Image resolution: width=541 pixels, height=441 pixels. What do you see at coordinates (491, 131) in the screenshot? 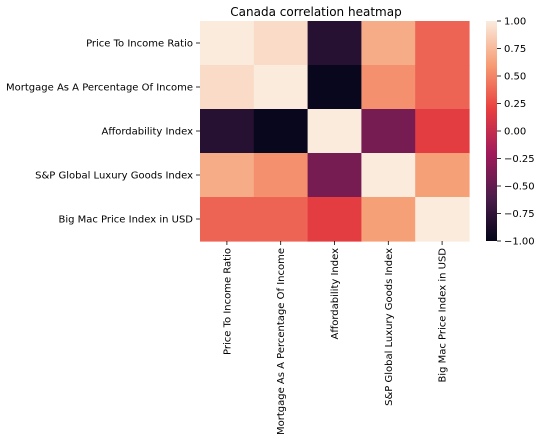
I see `colorbar` at bounding box center [491, 131].